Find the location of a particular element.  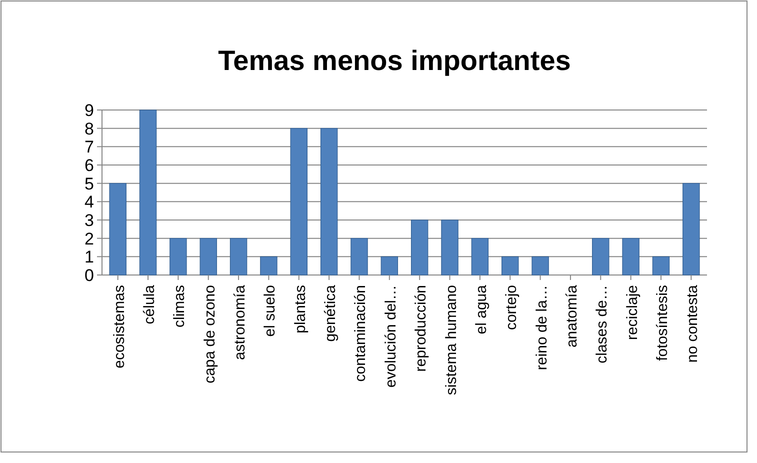

chart-title: Temas menos importantes is located at coordinates (394, 60).